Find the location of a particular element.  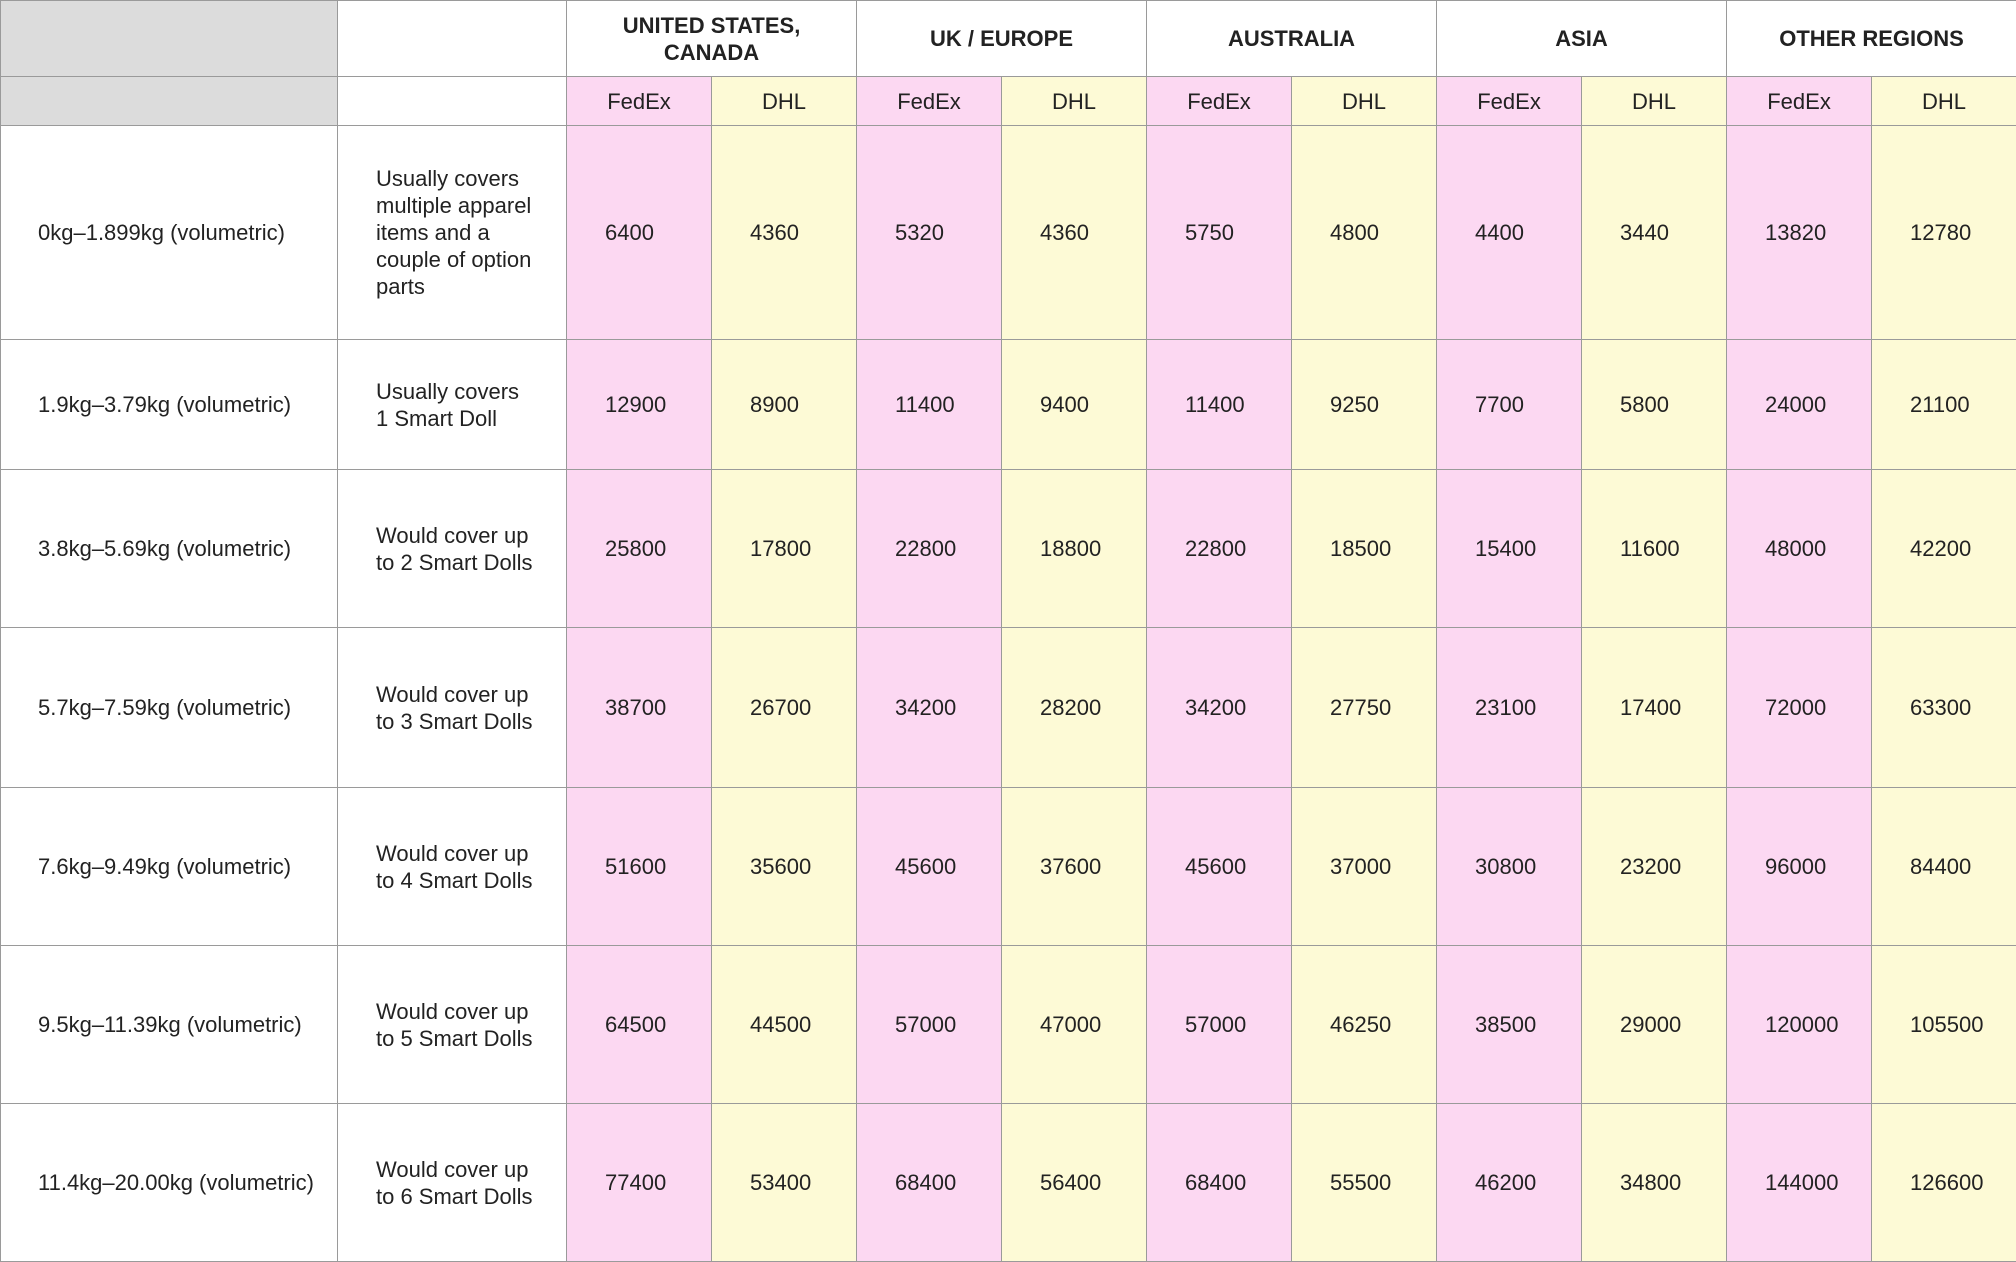

price-cell: 96000 is located at coordinates (1799, 866).